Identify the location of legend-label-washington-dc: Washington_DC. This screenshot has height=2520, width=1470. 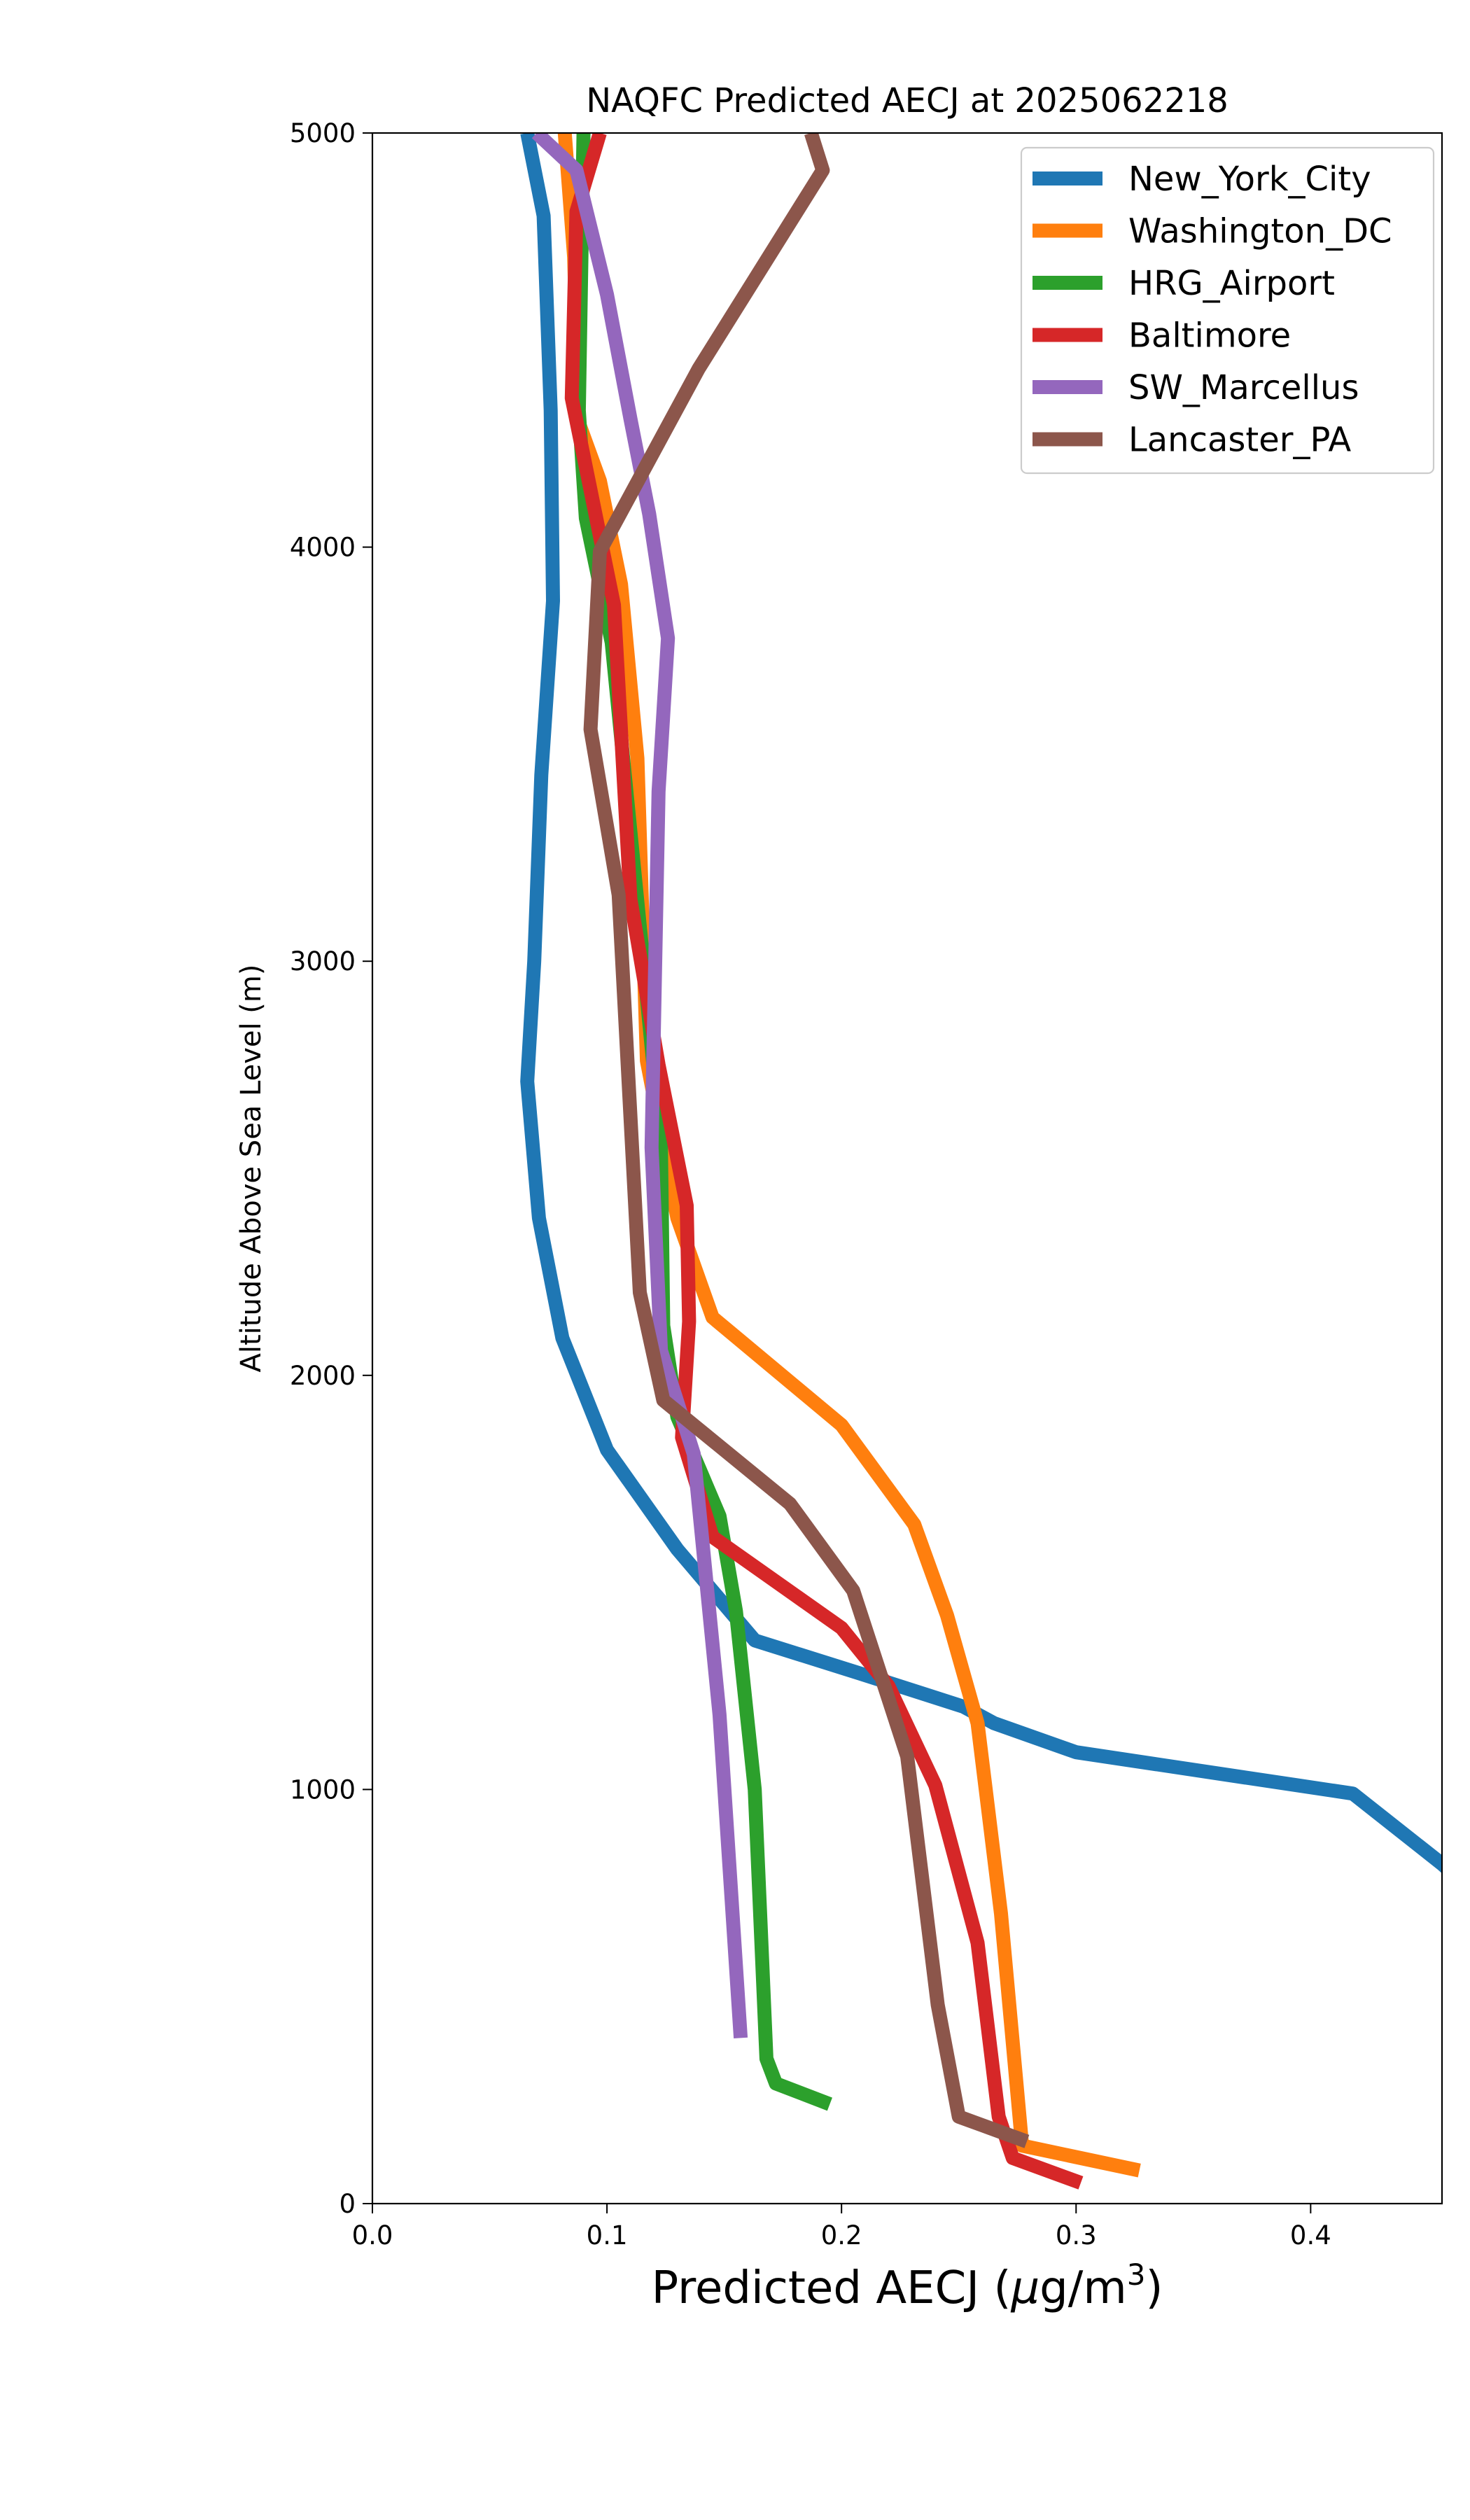
(1260, 231).